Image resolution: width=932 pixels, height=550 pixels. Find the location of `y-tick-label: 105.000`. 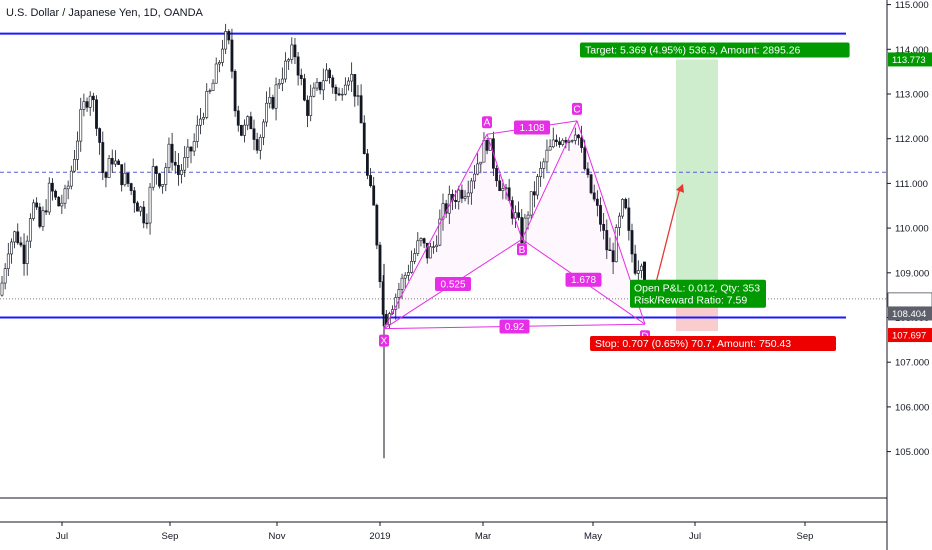

y-tick-label: 105.000 is located at coordinates (912, 452).